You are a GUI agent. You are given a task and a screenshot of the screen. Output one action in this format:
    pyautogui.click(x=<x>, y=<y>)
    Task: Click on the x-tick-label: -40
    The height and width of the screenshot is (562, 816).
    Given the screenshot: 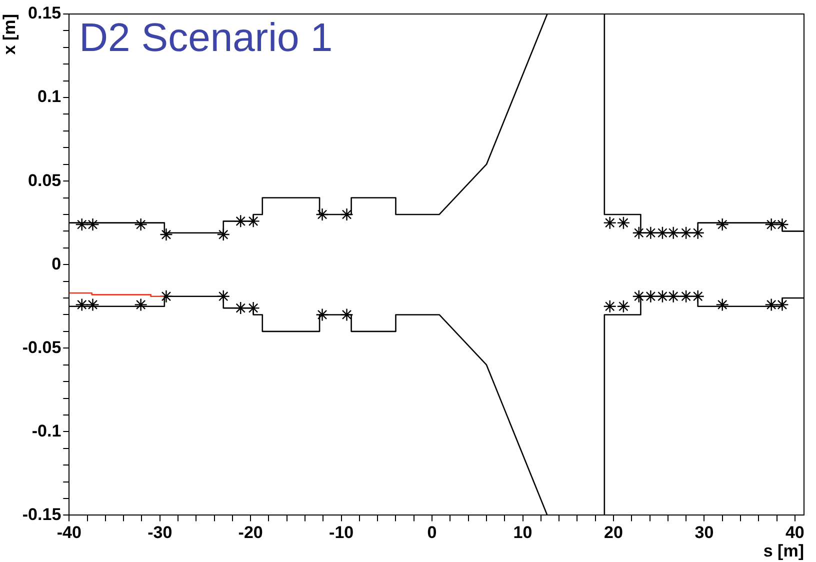 What is the action you would take?
    pyautogui.click(x=69, y=532)
    